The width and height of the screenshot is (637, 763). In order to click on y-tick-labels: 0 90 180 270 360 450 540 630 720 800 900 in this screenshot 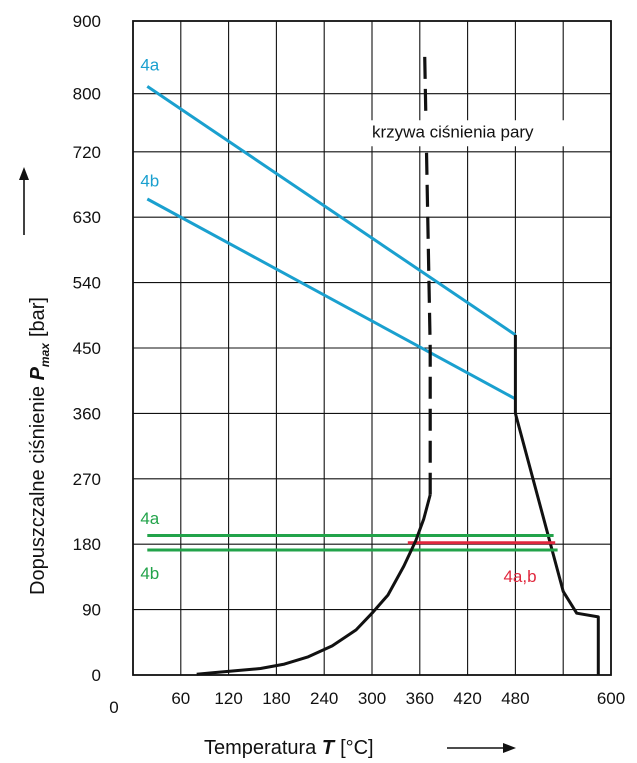, I will do `click(87, 348)`.